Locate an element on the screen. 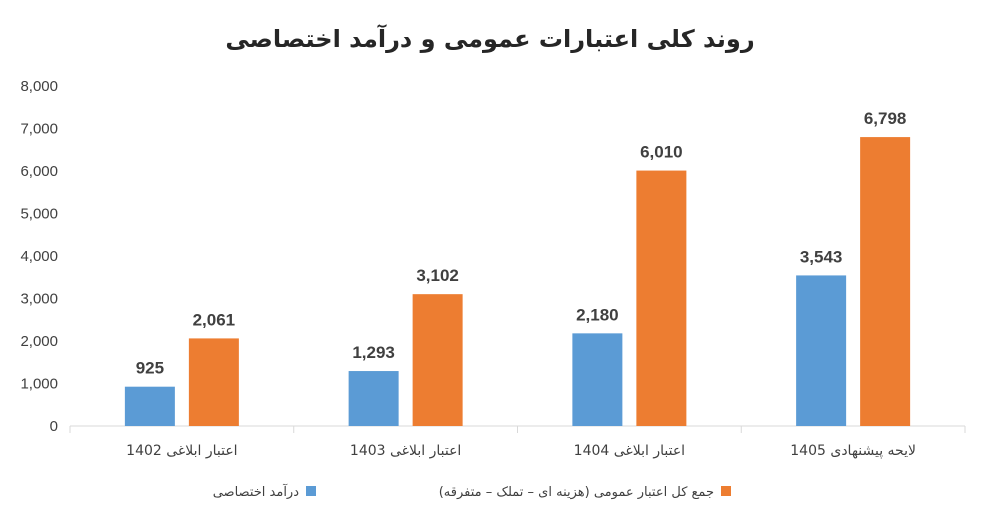 Image resolution: width=988 pixels, height=520 pixels. y-tick-label: 2,000 is located at coordinates (39, 341).